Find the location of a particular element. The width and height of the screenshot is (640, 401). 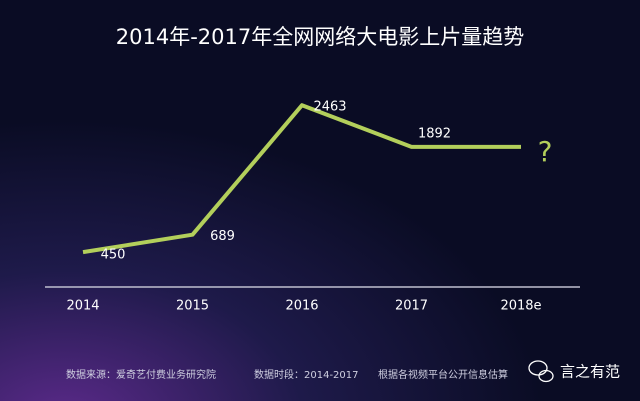

chart-title: 2014年-2017年全网网络大电影上片量趋势 is located at coordinates (320, 37).